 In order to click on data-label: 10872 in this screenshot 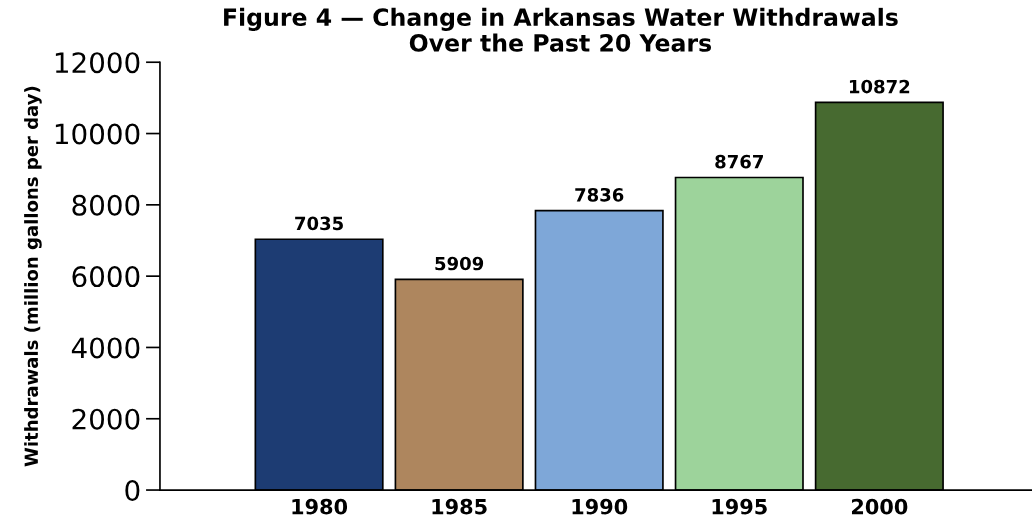, I will do `click(879, 86)`.